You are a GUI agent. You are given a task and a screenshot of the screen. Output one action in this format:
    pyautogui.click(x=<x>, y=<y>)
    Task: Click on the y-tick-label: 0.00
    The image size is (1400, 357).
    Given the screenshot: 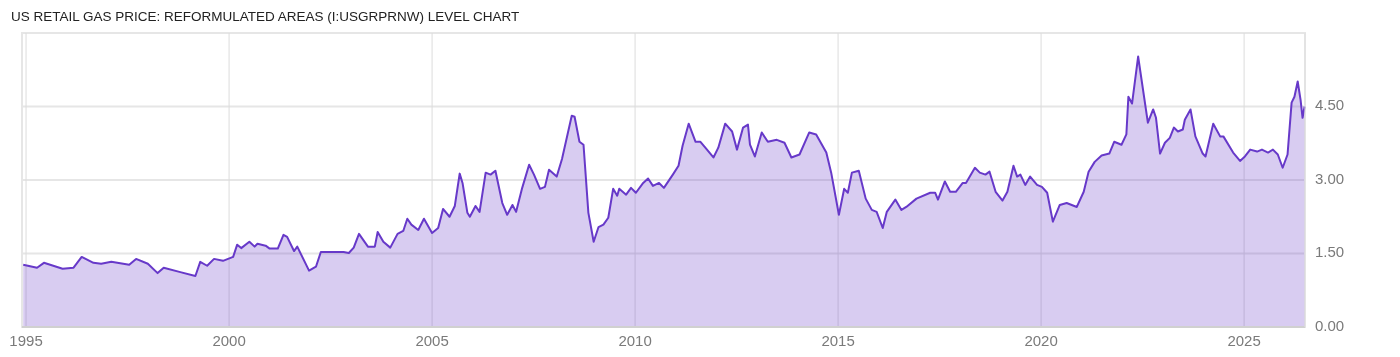 What is the action you would take?
    pyautogui.click(x=1330, y=325)
    